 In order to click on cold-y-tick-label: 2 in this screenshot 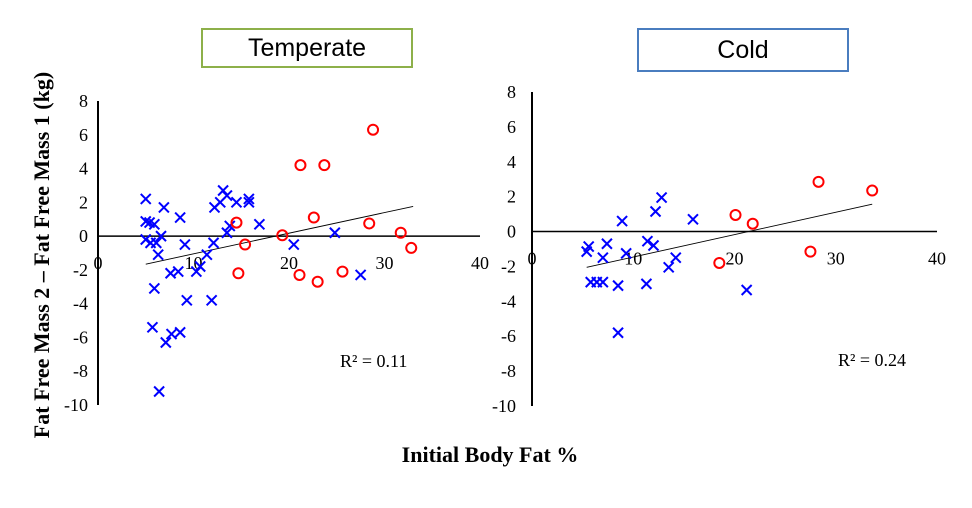, I will do `click(511, 197)`.